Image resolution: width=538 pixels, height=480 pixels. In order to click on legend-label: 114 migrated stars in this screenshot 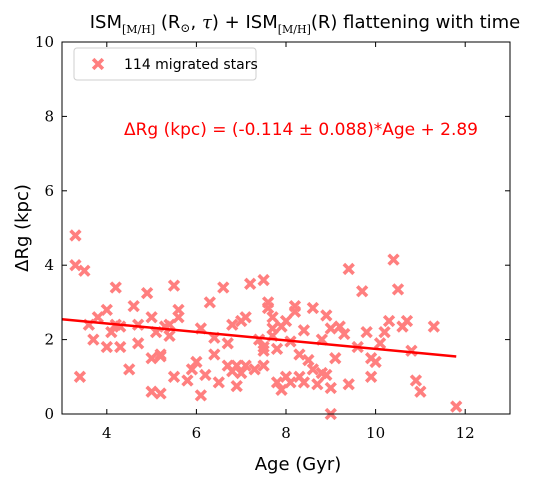, I will do `click(191, 65)`.